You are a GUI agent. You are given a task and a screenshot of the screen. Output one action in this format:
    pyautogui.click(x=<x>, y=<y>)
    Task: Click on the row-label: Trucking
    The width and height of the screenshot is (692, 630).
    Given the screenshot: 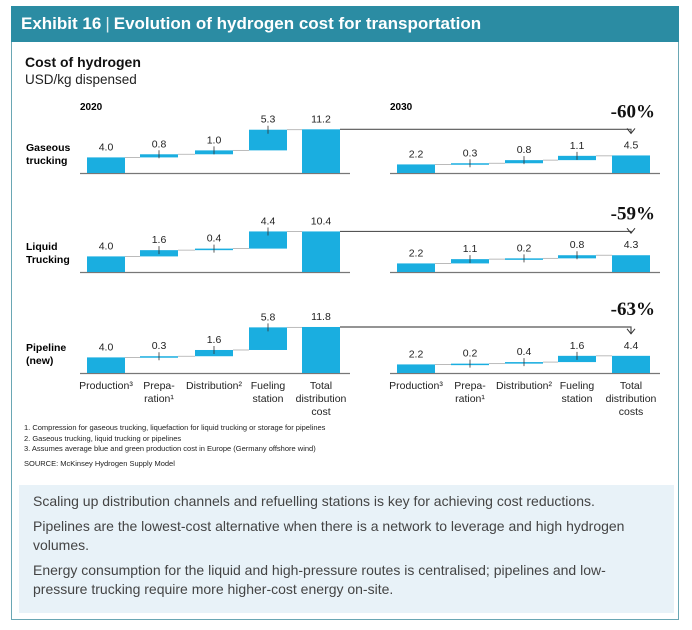 What is the action you would take?
    pyautogui.click(x=48, y=260)
    